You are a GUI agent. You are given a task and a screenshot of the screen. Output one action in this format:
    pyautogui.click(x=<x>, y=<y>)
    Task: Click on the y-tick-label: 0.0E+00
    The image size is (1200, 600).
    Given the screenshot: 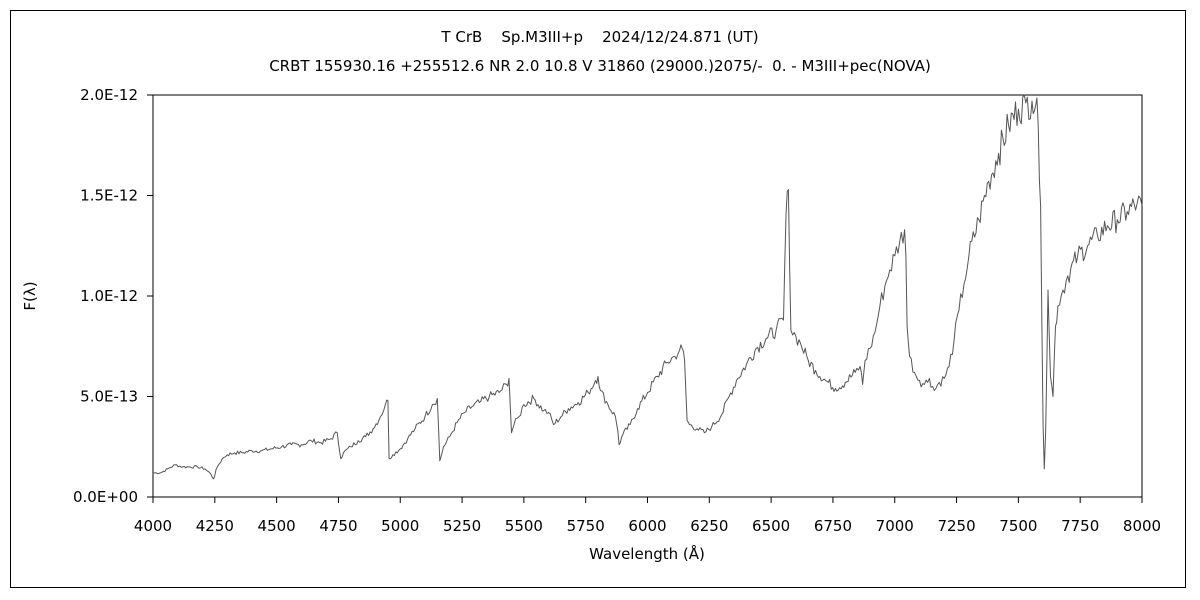 What is the action you would take?
    pyautogui.click(x=105, y=497)
    